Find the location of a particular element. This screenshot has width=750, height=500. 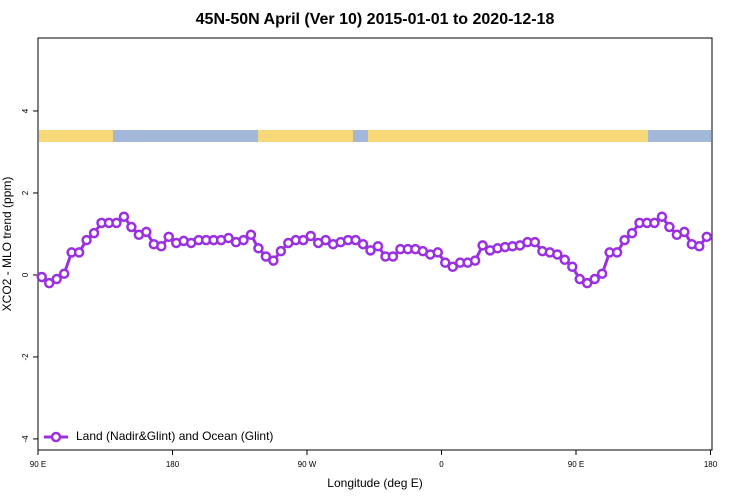

y-tick-label: -4 is located at coordinates (25, 439).